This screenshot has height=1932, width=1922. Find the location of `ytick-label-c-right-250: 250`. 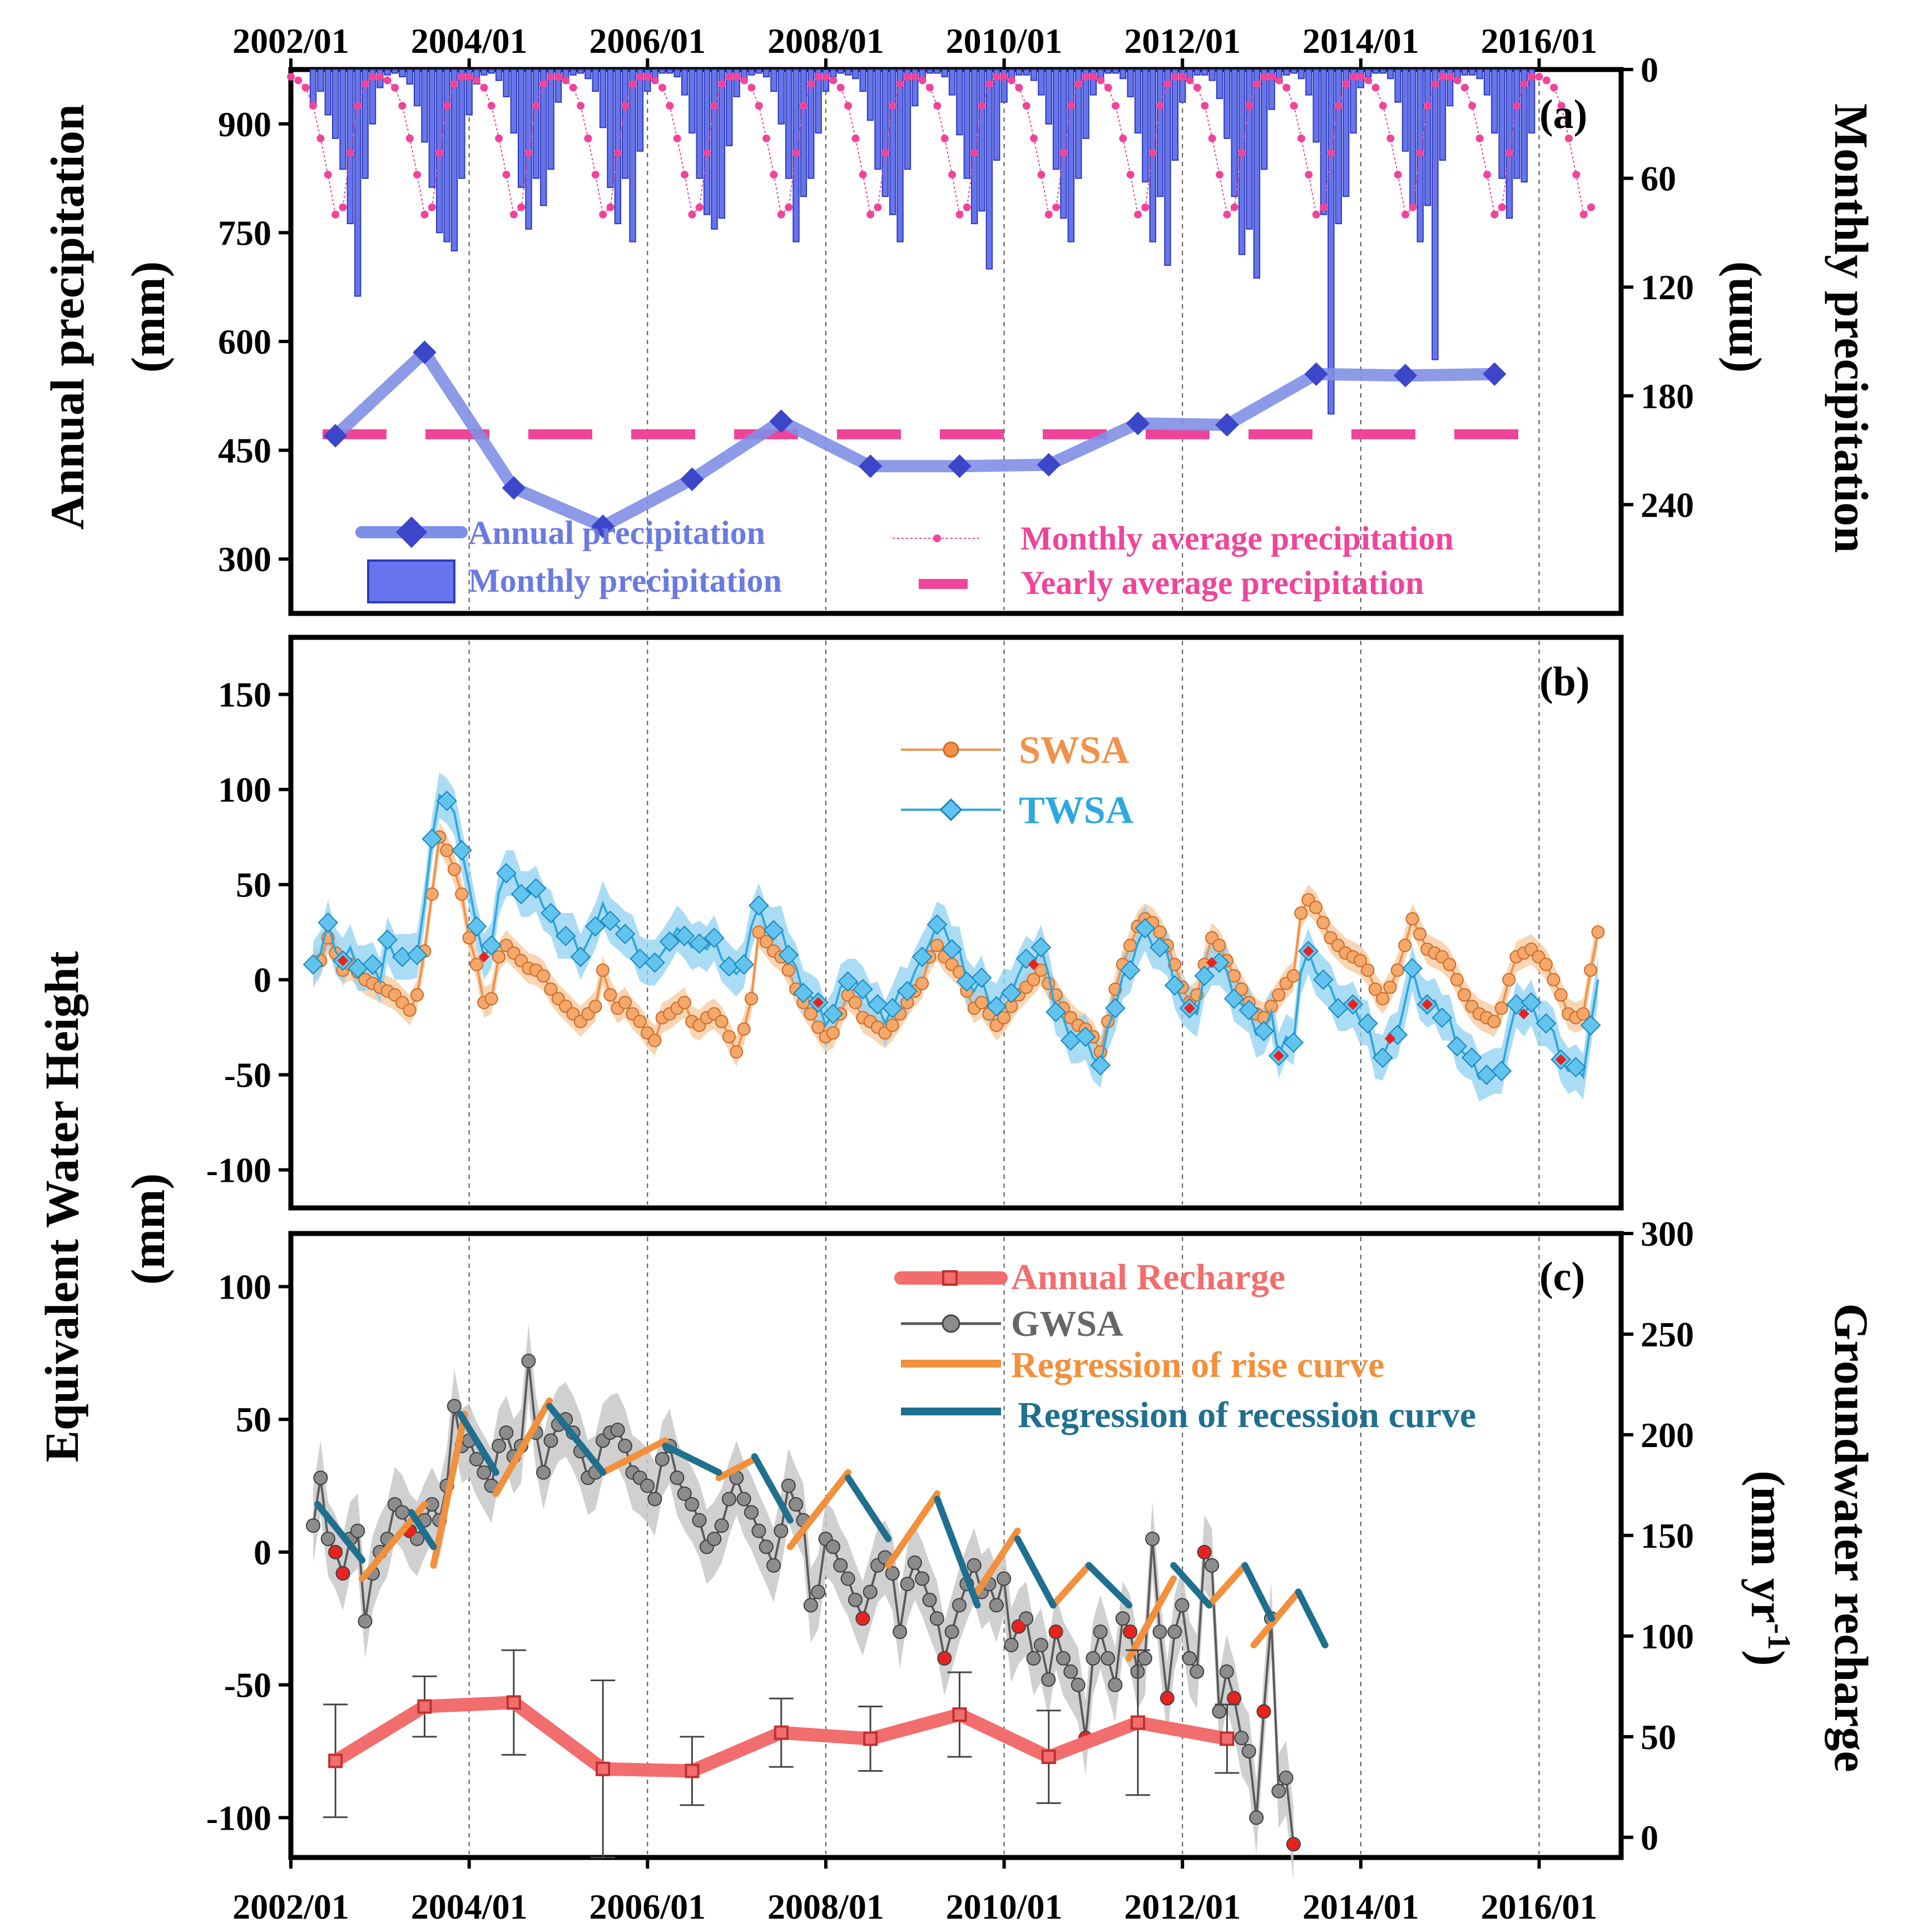

ytick-label-c-right-250: 250 is located at coordinates (1668, 1335).